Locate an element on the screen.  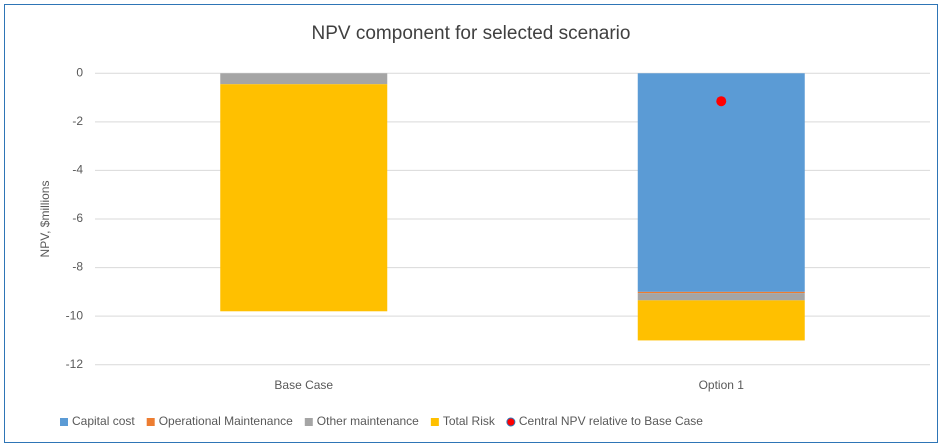
y-tick-label: -12 is located at coordinates (75, 364).